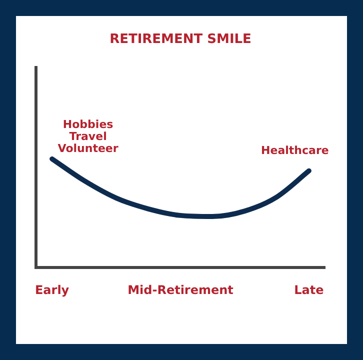 The height and width of the screenshot is (360, 363). What do you see at coordinates (88, 136) in the screenshot?
I see `text: Hobbies Travel Volunteer` at bounding box center [88, 136].